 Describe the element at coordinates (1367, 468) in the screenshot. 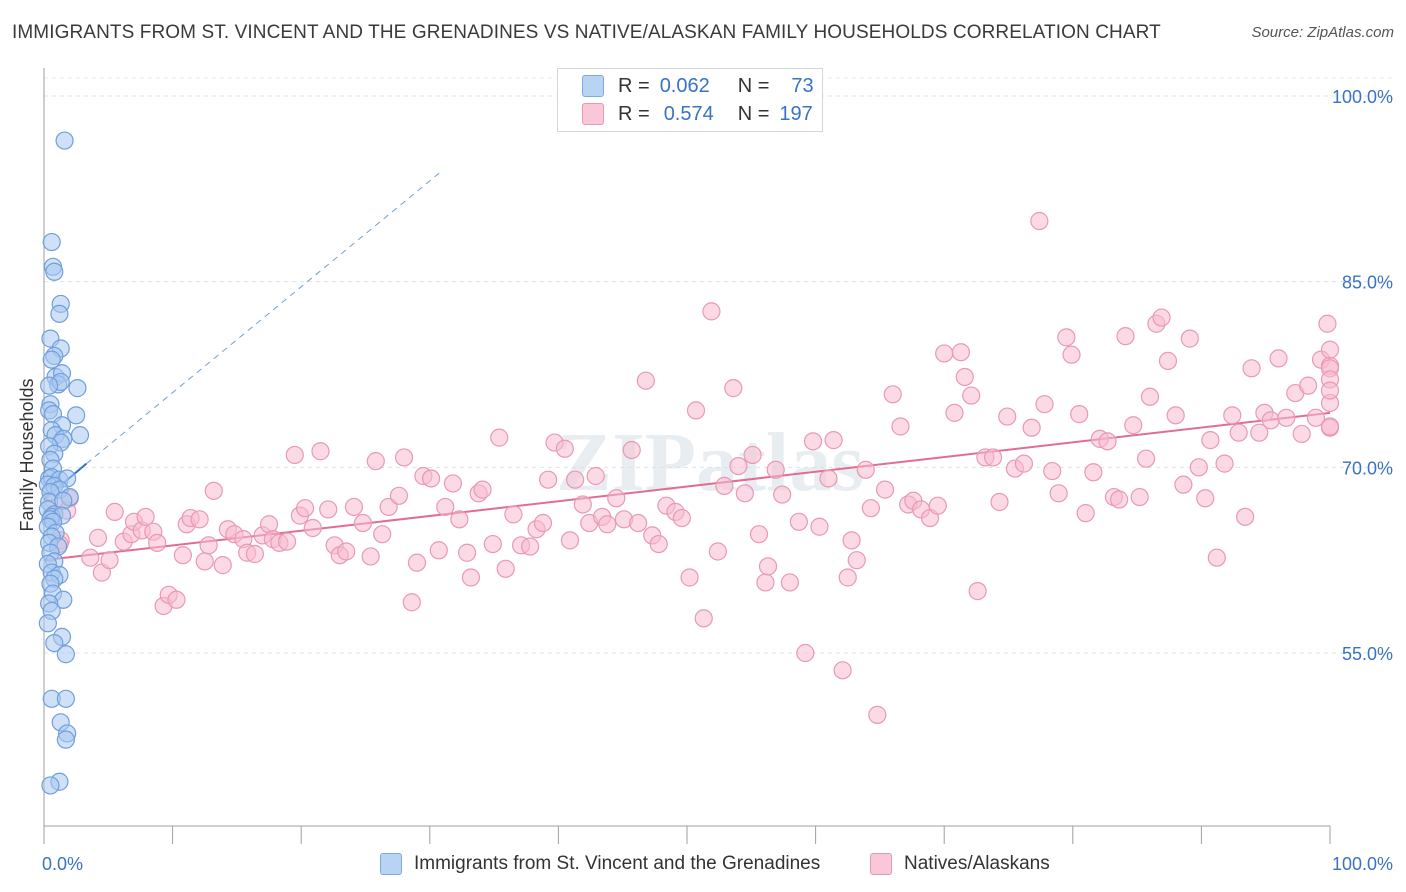

I see `y-tick-label: 70.0%` at that location.